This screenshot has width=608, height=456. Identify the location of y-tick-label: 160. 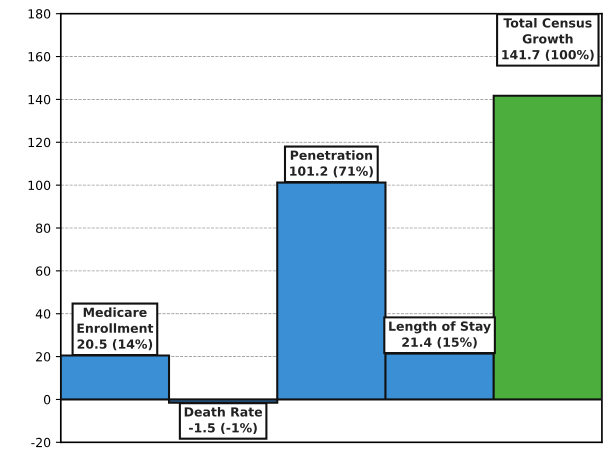
(39, 57).